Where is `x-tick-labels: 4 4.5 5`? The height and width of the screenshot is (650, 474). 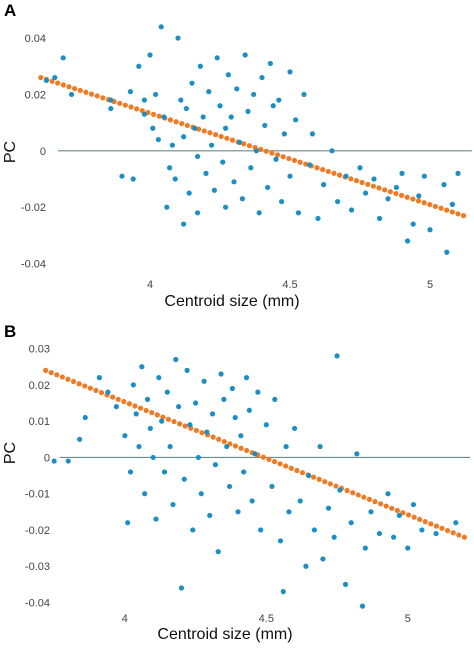 x-tick-labels: 4 4.5 5 is located at coordinates (266, 619).